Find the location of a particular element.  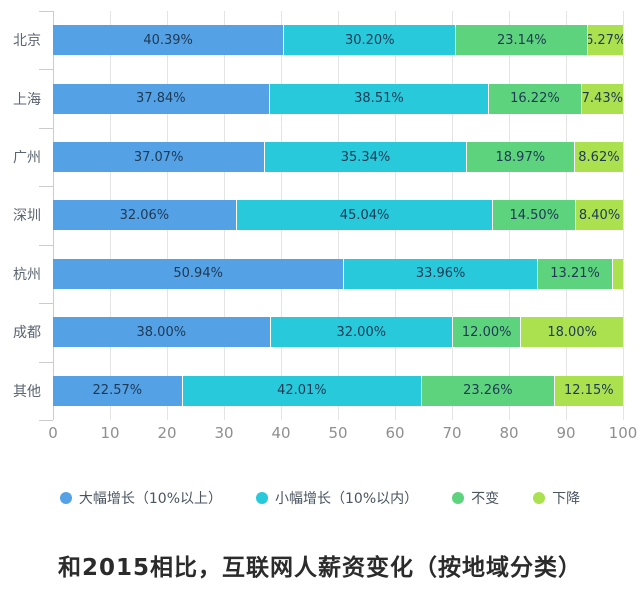

bar-segment: 33.96% is located at coordinates (440, 273).